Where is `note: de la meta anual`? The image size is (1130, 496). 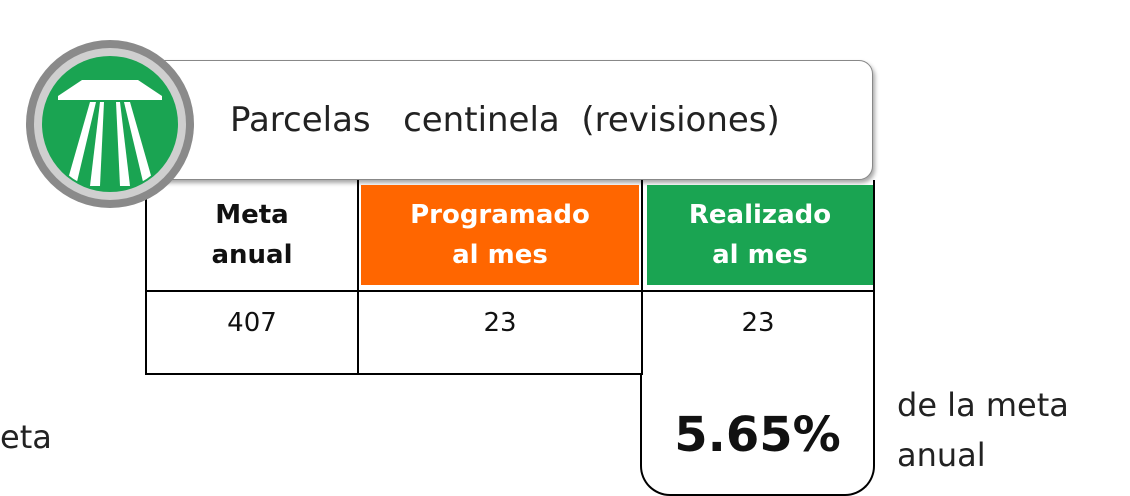 note: de la meta anual is located at coordinates (983, 430).